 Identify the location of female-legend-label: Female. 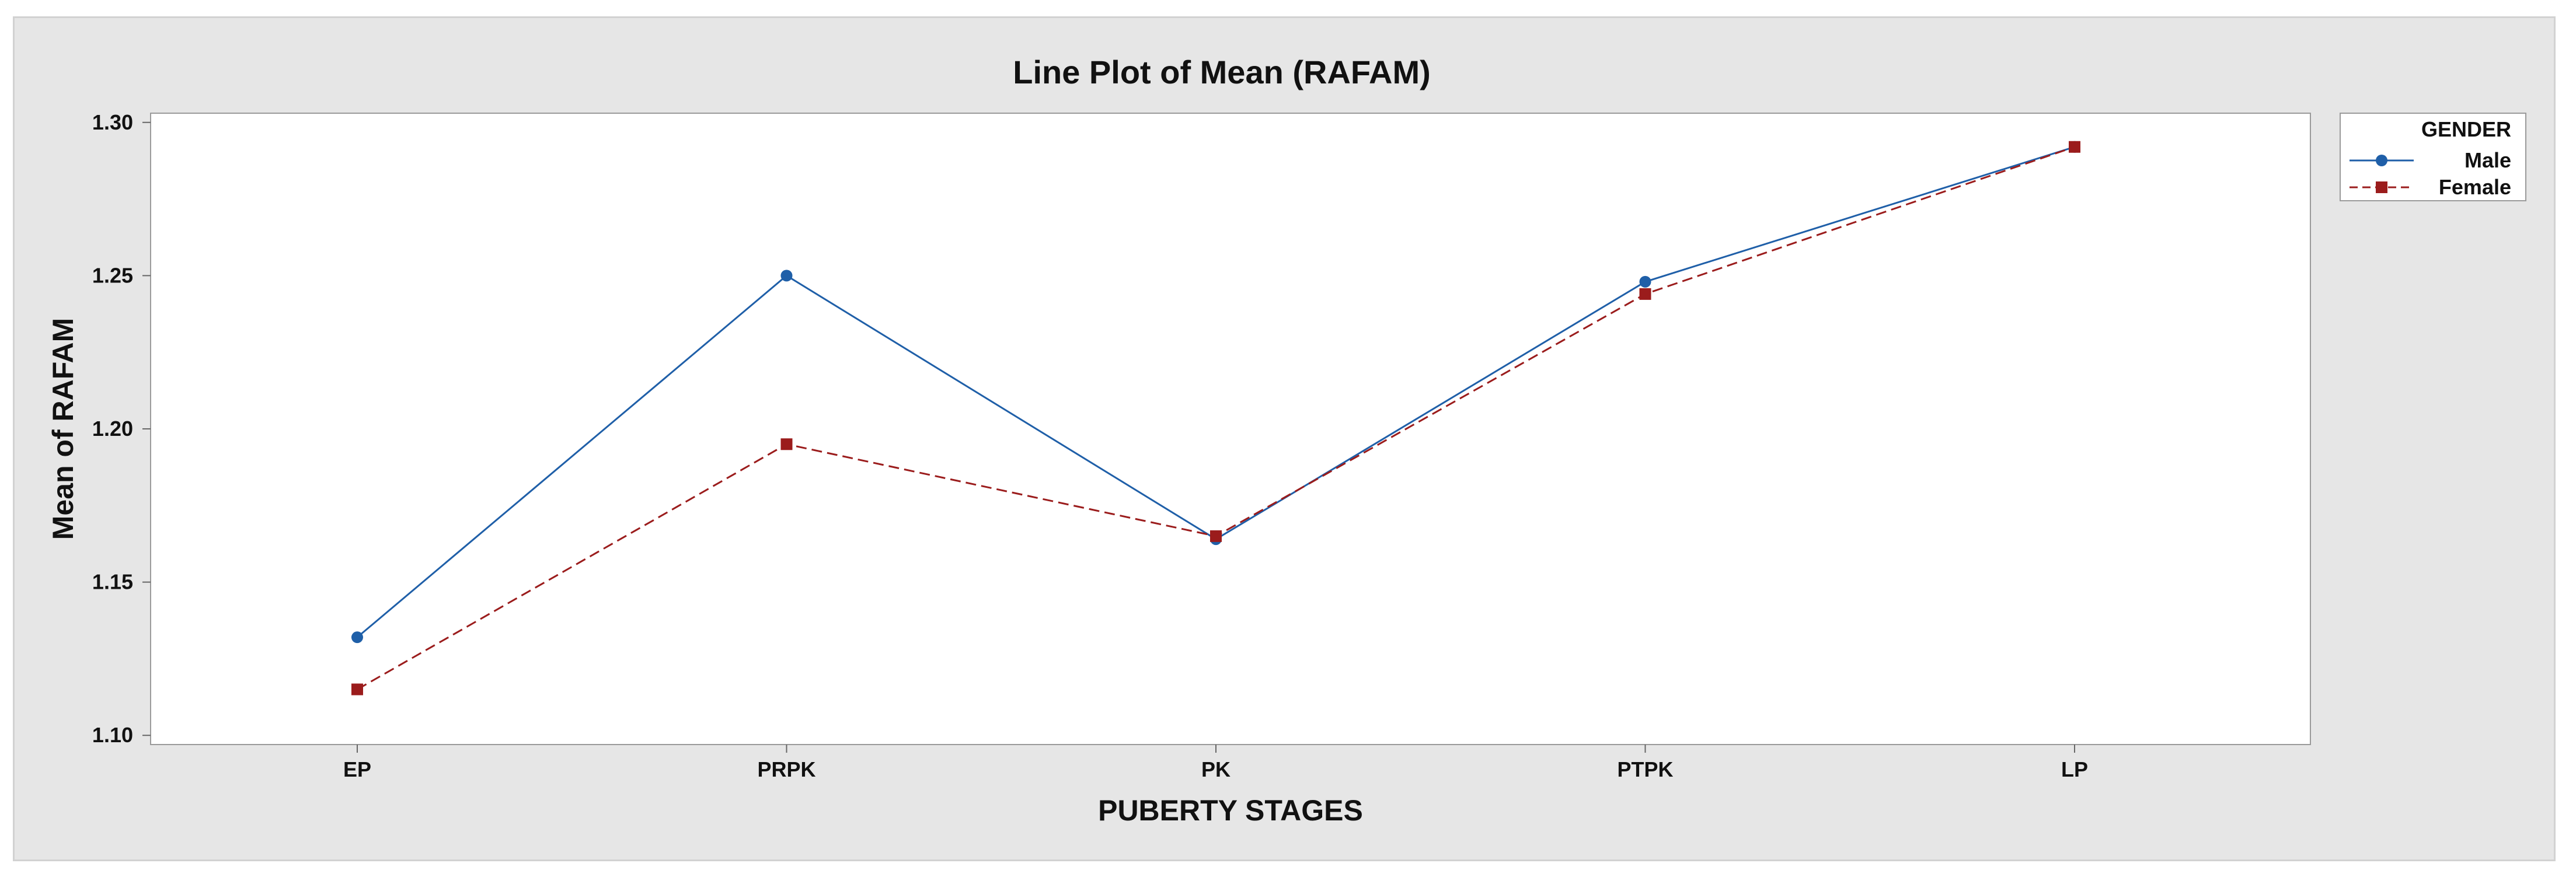
(2475, 187).